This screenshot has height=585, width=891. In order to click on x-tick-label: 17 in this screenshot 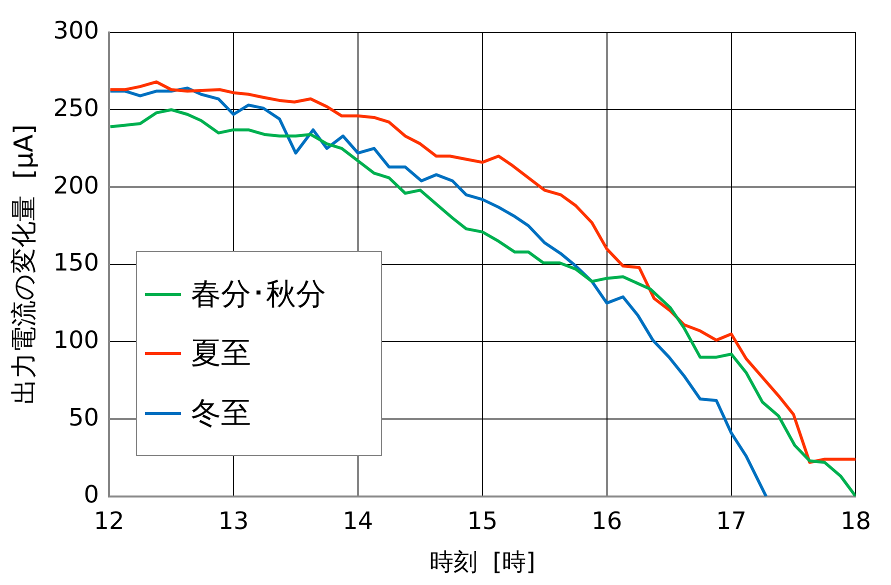, I will do `click(731, 521)`.